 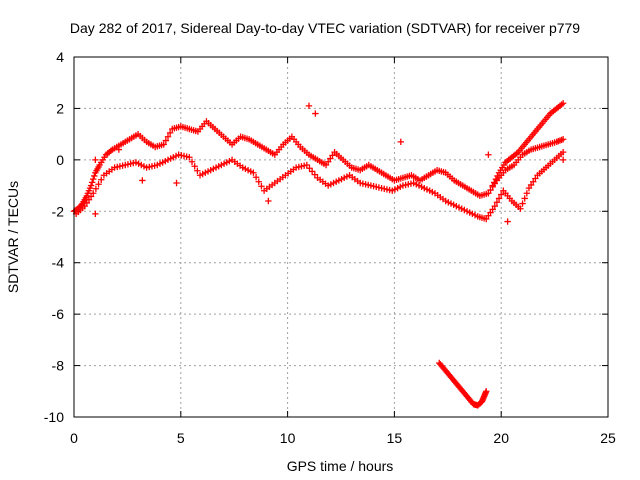 What do you see at coordinates (60, 160) in the screenshot?
I see `y-tick-label: 0` at bounding box center [60, 160].